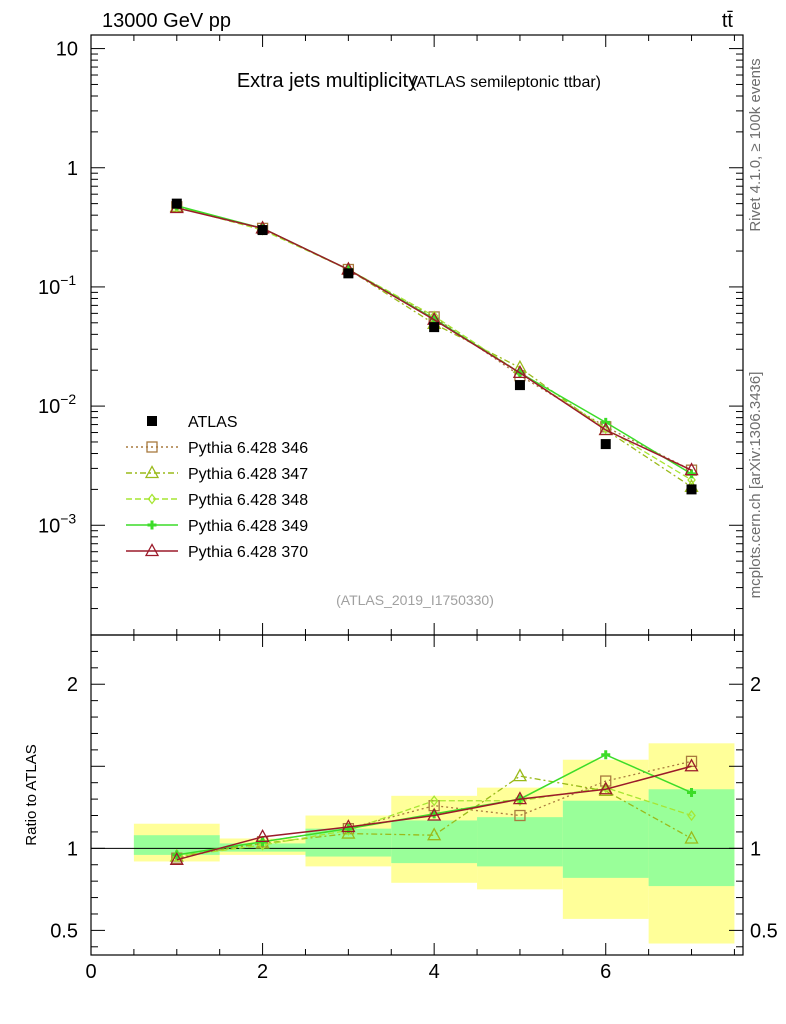  What do you see at coordinates (327, 81) in the screenshot?
I see `chart-title: Extra jets multiplicity` at bounding box center [327, 81].